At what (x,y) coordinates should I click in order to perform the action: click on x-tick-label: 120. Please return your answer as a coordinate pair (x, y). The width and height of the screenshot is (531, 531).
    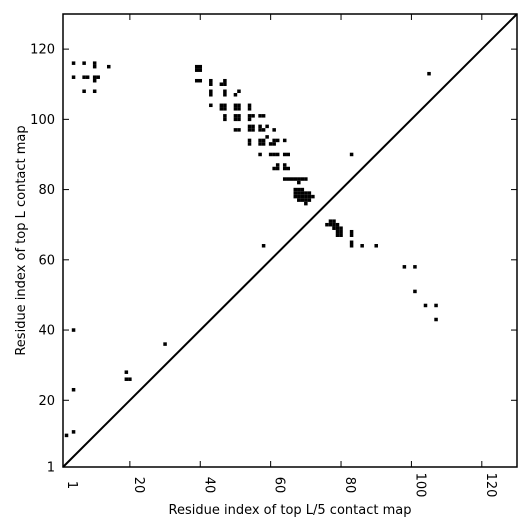
    Looking at the image, I should click on (490, 485).